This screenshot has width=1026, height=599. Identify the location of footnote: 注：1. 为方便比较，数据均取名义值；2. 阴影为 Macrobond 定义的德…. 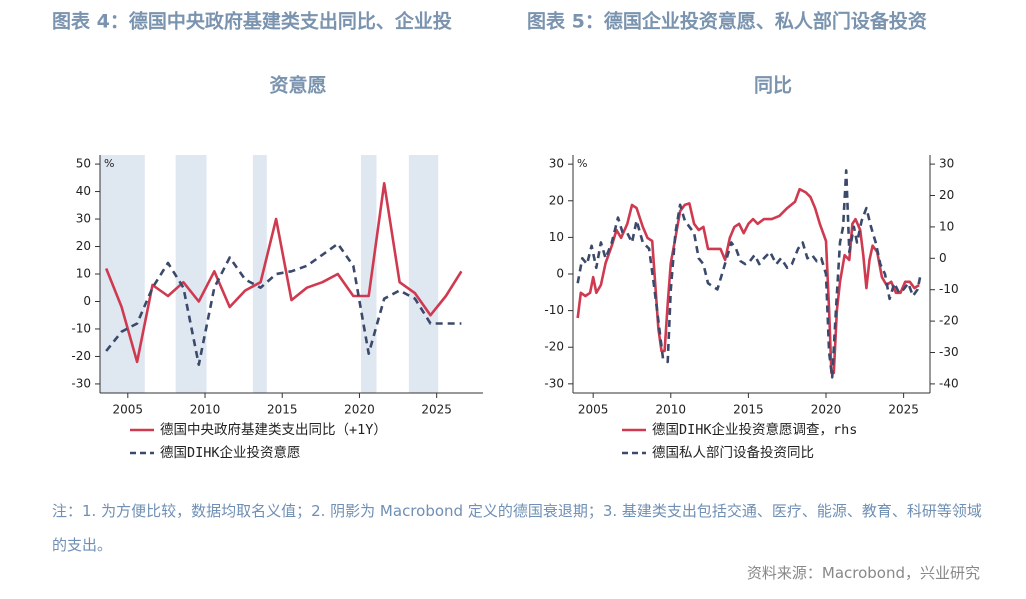
(517, 528).